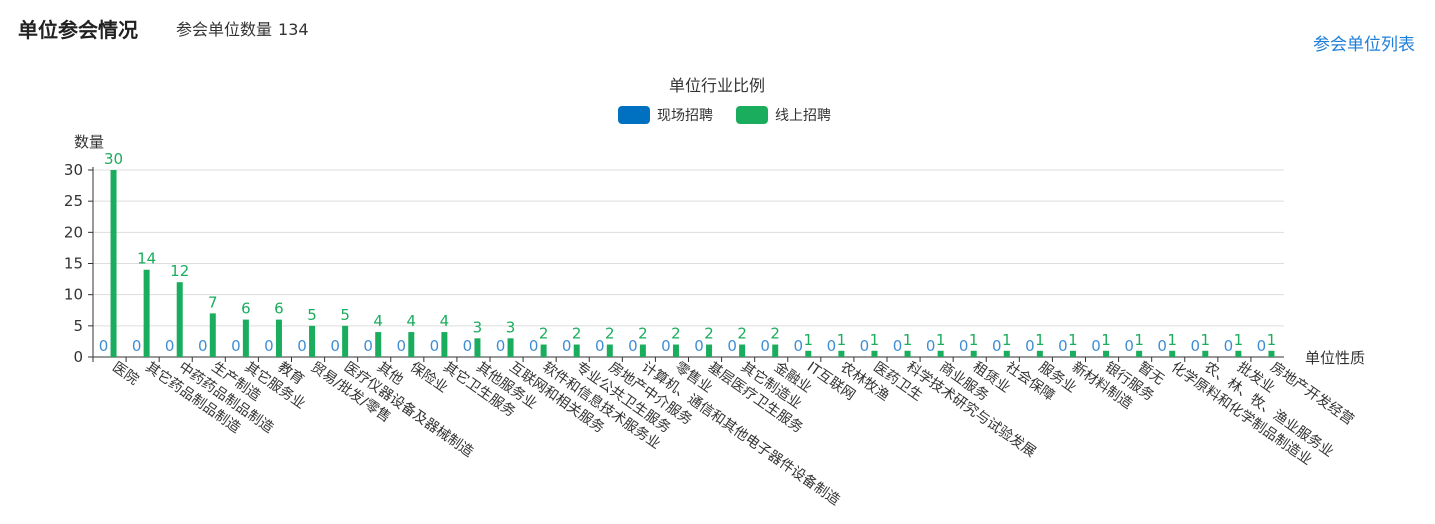  What do you see at coordinates (73, 264) in the screenshot?
I see `y-tick-label: 15` at bounding box center [73, 264].